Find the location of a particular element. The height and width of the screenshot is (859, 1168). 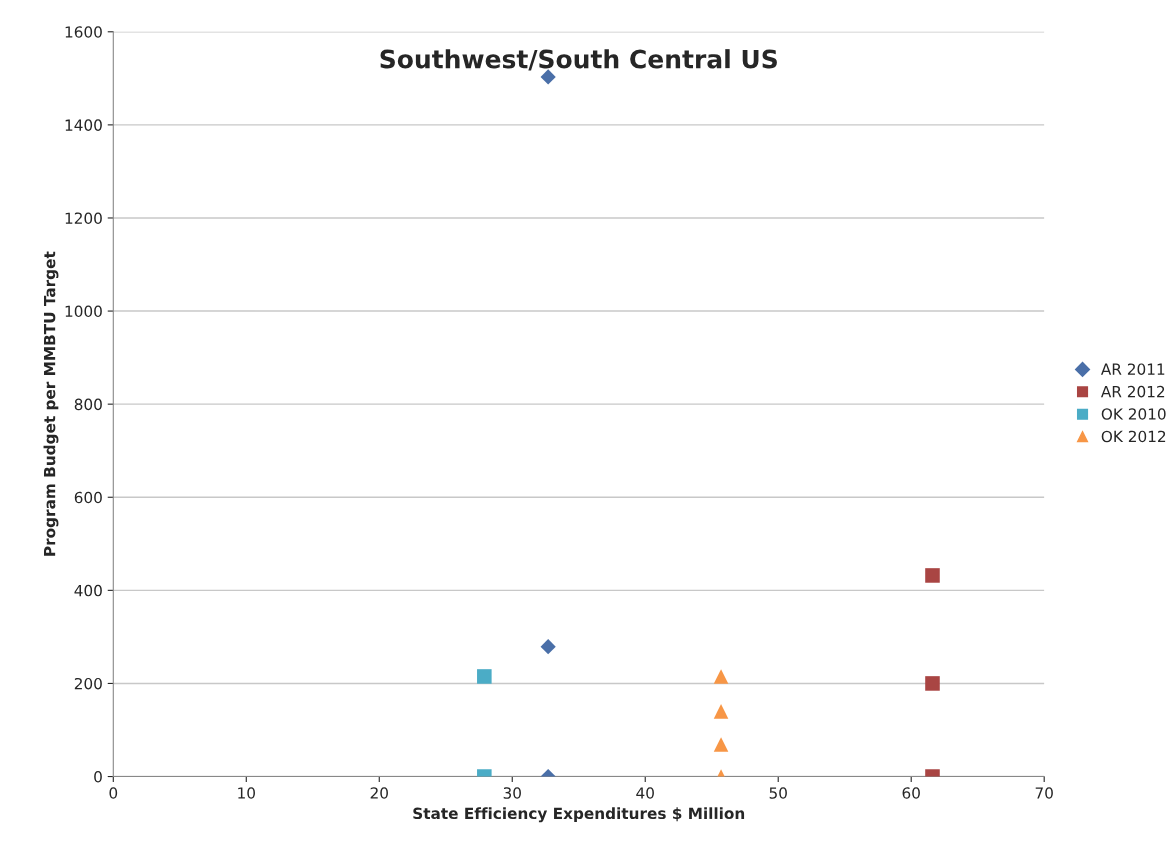

y-tick-label: 0 is located at coordinates (98, 777).